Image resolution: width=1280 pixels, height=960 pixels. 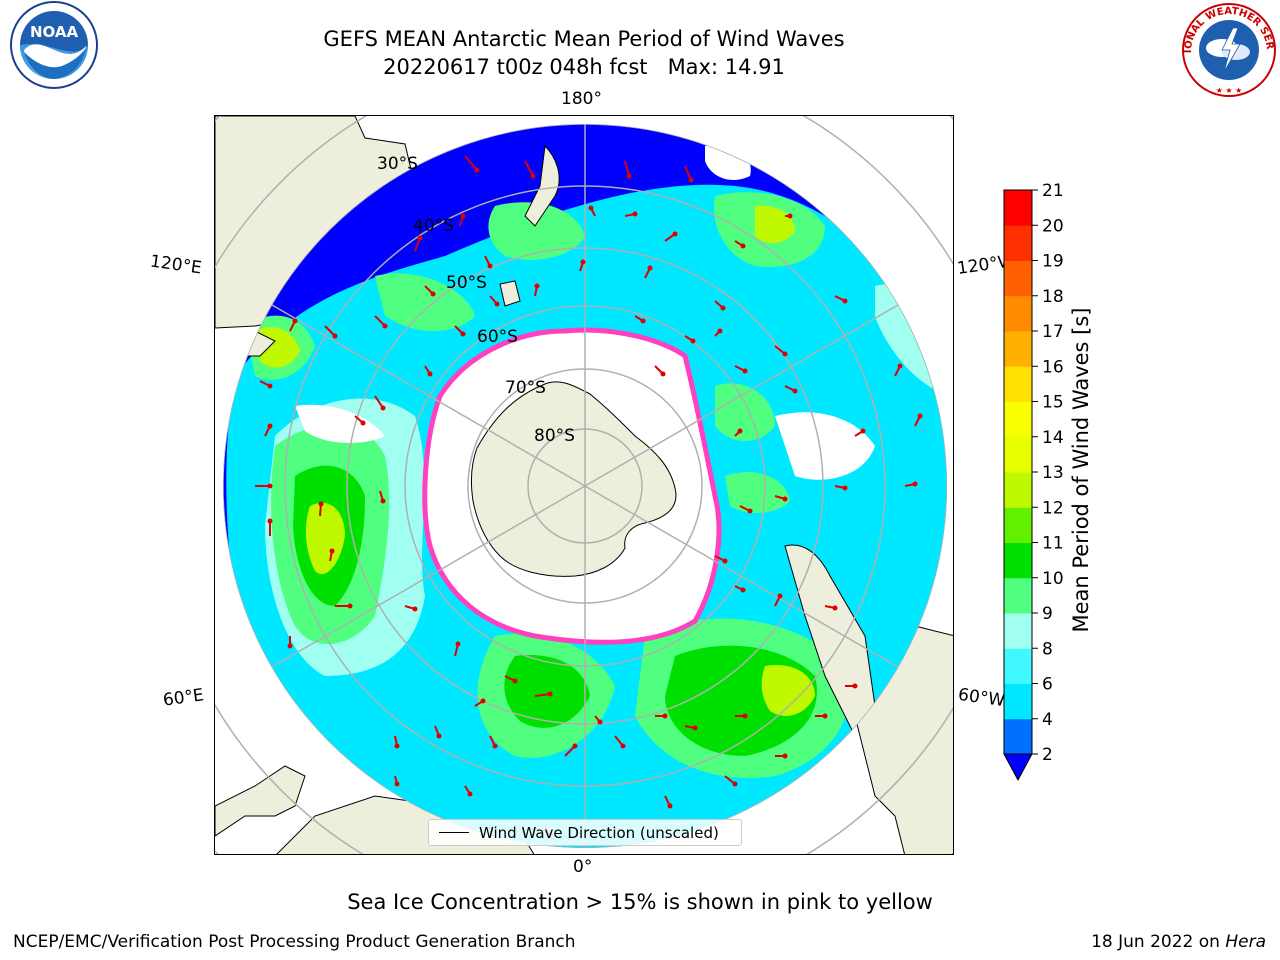 I want to click on colorbar-tick-label: 21, so click(x=1053, y=191).